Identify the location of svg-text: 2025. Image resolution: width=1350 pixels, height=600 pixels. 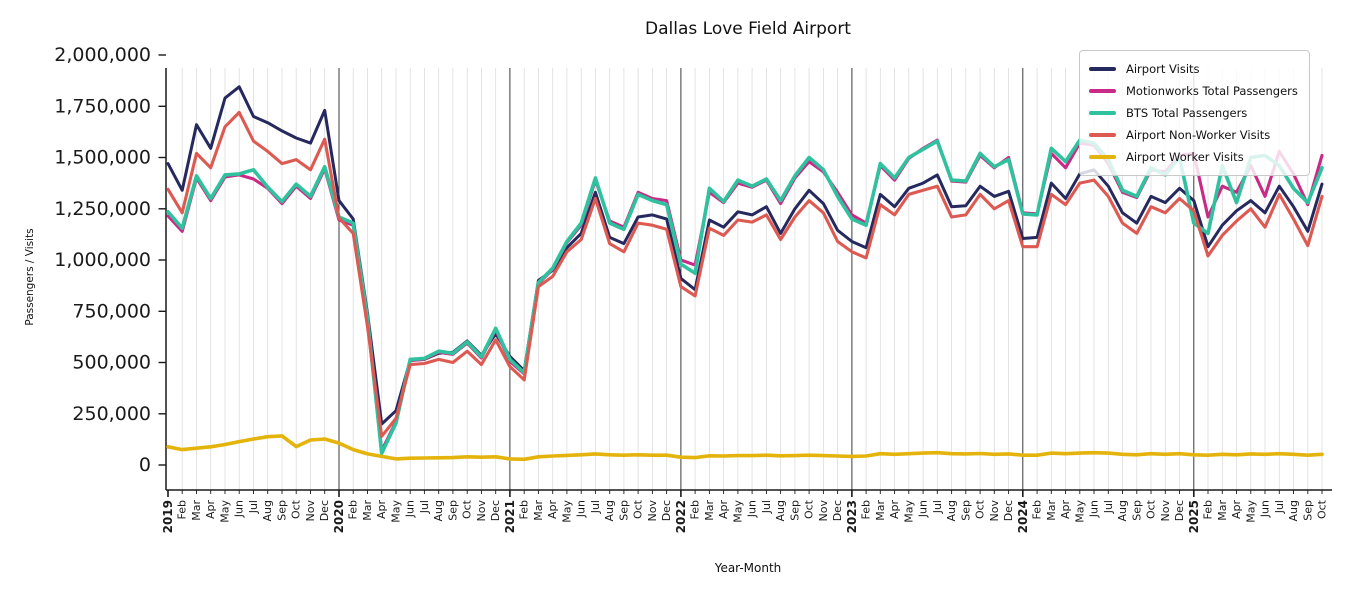
(1194, 516).